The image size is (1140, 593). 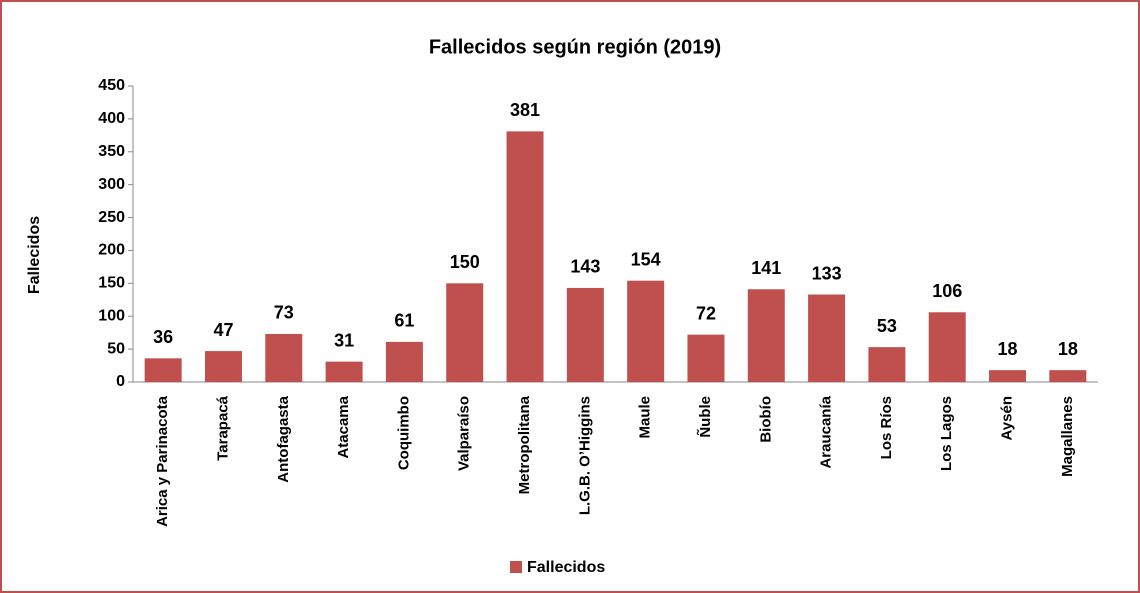 I want to click on x-tick-label: Ñuble, so click(x=705, y=417).